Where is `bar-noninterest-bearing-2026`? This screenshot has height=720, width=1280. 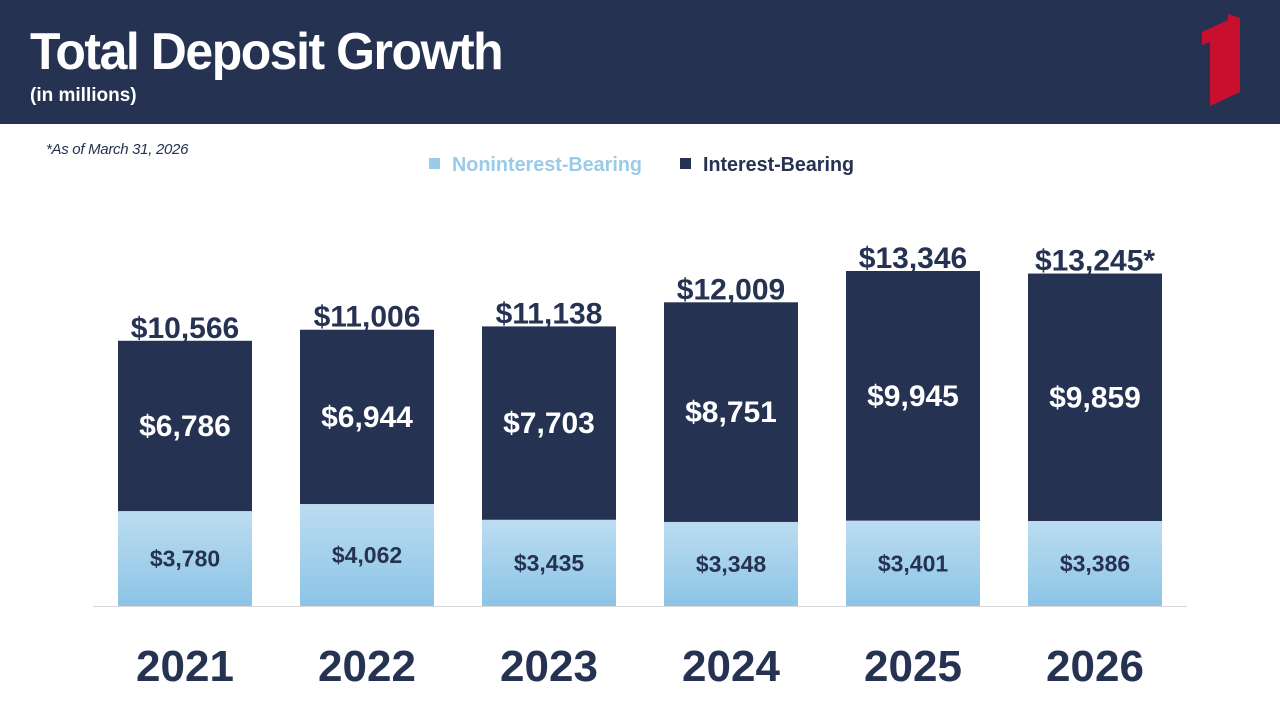
bar-noninterest-bearing-2026 is located at coordinates (1095, 563).